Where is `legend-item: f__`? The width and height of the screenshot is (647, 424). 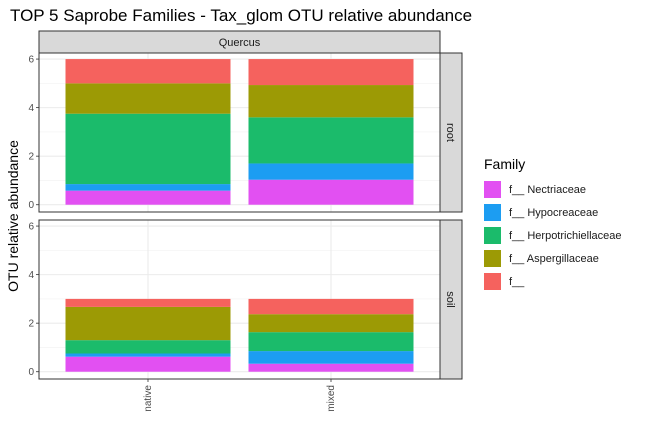 legend-item: f__ is located at coordinates (553, 281).